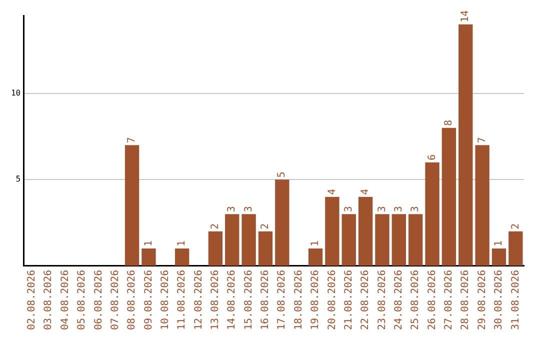 This screenshot has height=340, width=540. What do you see at coordinates (148, 300) in the screenshot?
I see `x-tick-label: 09.08.2026` at bounding box center [148, 300].